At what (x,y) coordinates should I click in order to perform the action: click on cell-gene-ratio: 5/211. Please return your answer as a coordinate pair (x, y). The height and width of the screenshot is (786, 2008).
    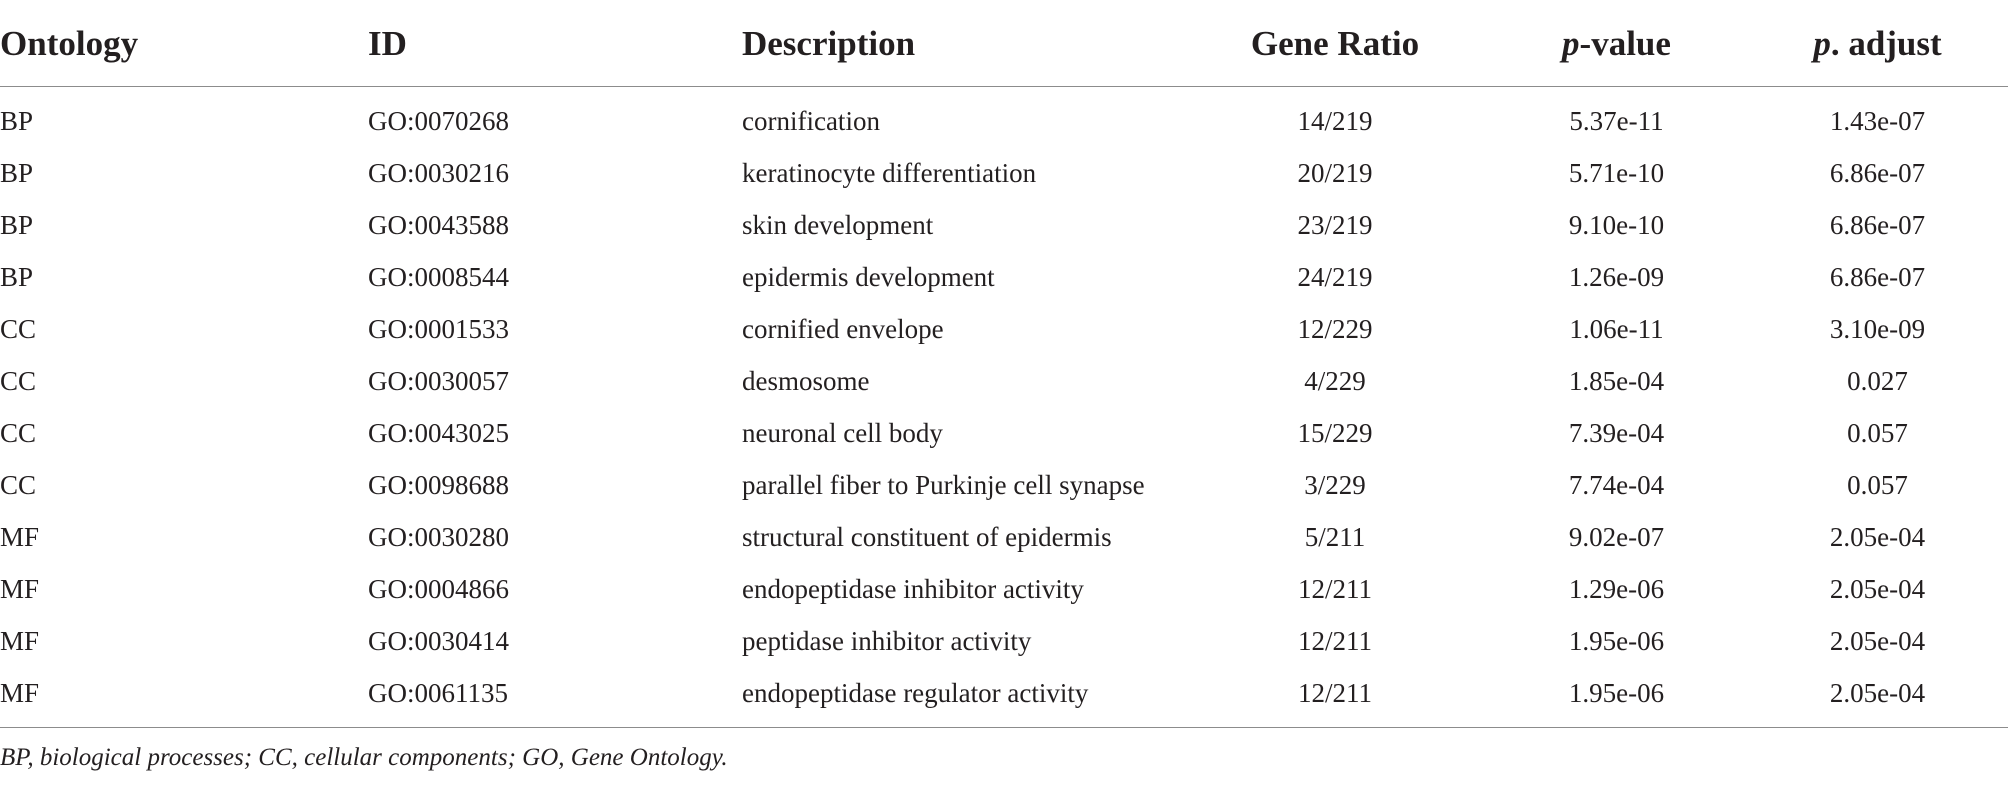
    Looking at the image, I should click on (1335, 536).